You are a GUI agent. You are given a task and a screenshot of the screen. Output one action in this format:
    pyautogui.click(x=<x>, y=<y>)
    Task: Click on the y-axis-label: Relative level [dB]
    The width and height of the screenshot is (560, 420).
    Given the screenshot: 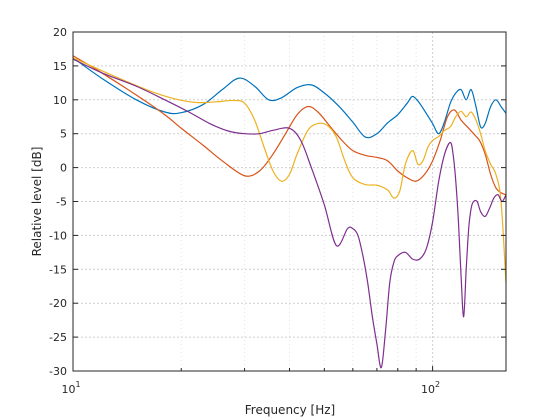 What is the action you would take?
    pyautogui.click(x=37, y=202)
    